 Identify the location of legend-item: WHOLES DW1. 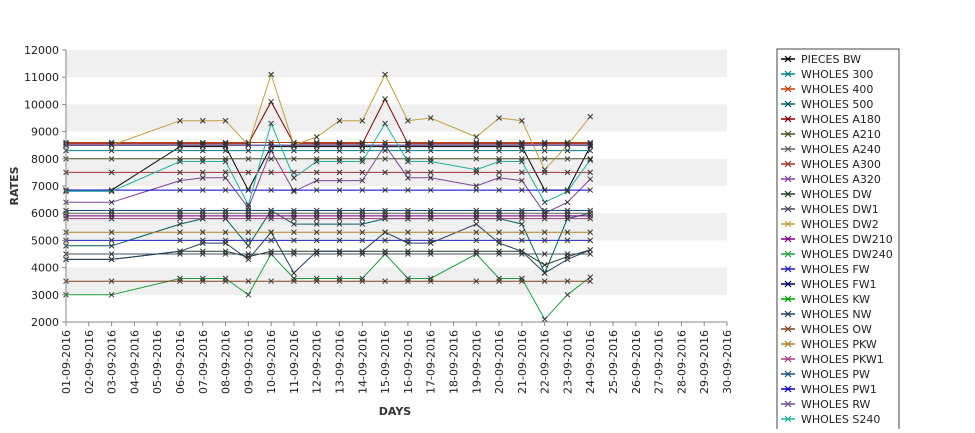
(830, 209).